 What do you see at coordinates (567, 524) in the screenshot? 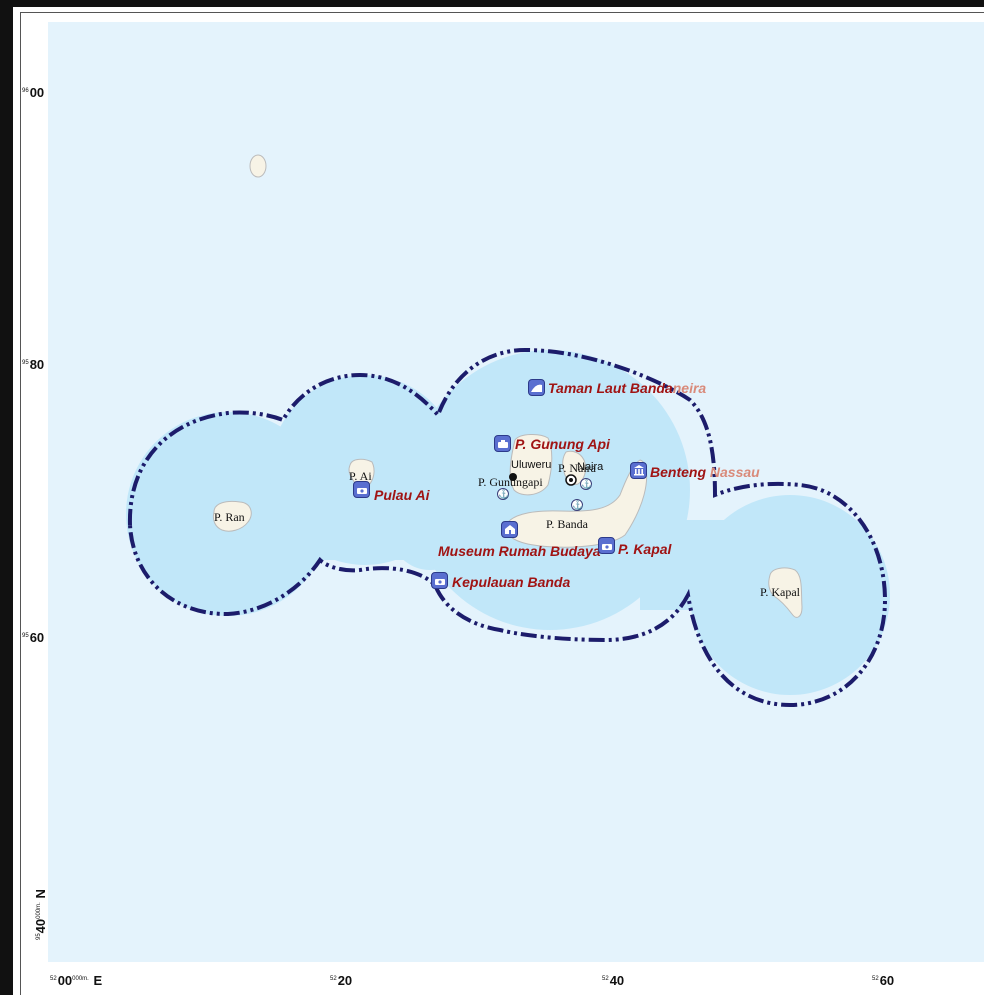
I see `island-label-p-banda: P. Banda` at bounding box center [567, 524].